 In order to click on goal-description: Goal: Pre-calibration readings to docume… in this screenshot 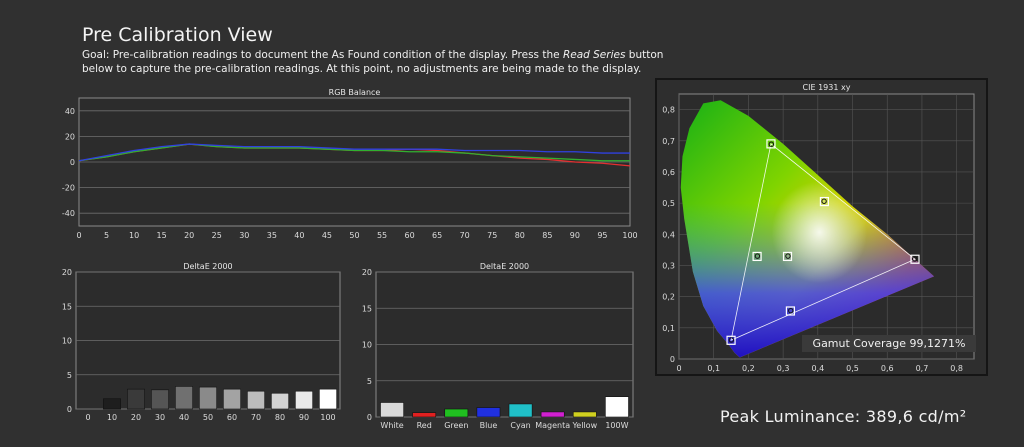, I will do `click(387, 62)`.